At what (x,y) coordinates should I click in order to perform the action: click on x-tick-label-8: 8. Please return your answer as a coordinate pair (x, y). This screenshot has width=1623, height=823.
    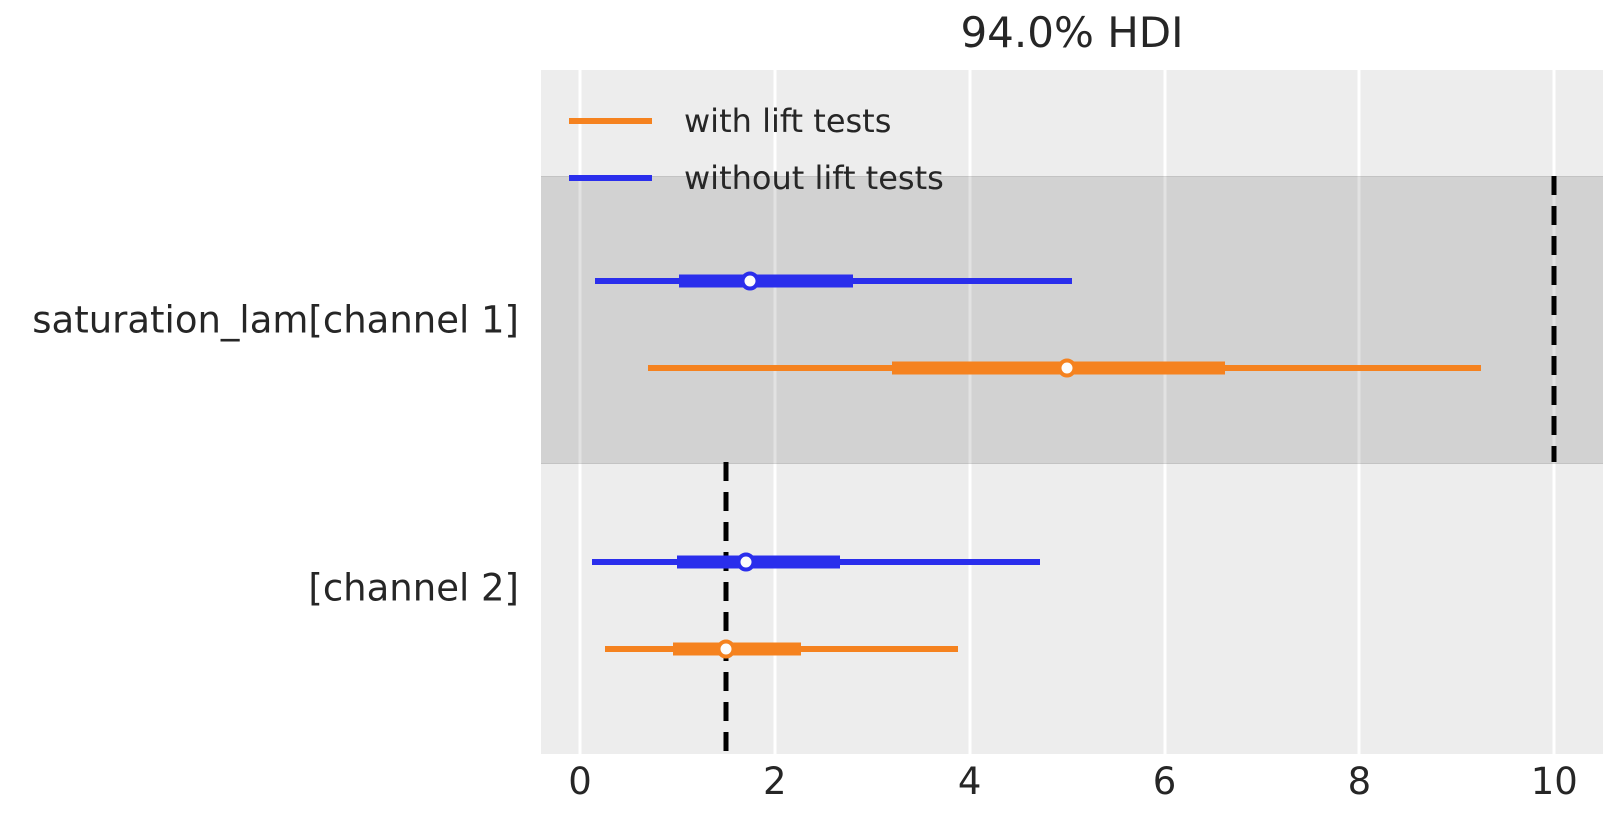
    Looking at the image, I should click on (1359, 781).